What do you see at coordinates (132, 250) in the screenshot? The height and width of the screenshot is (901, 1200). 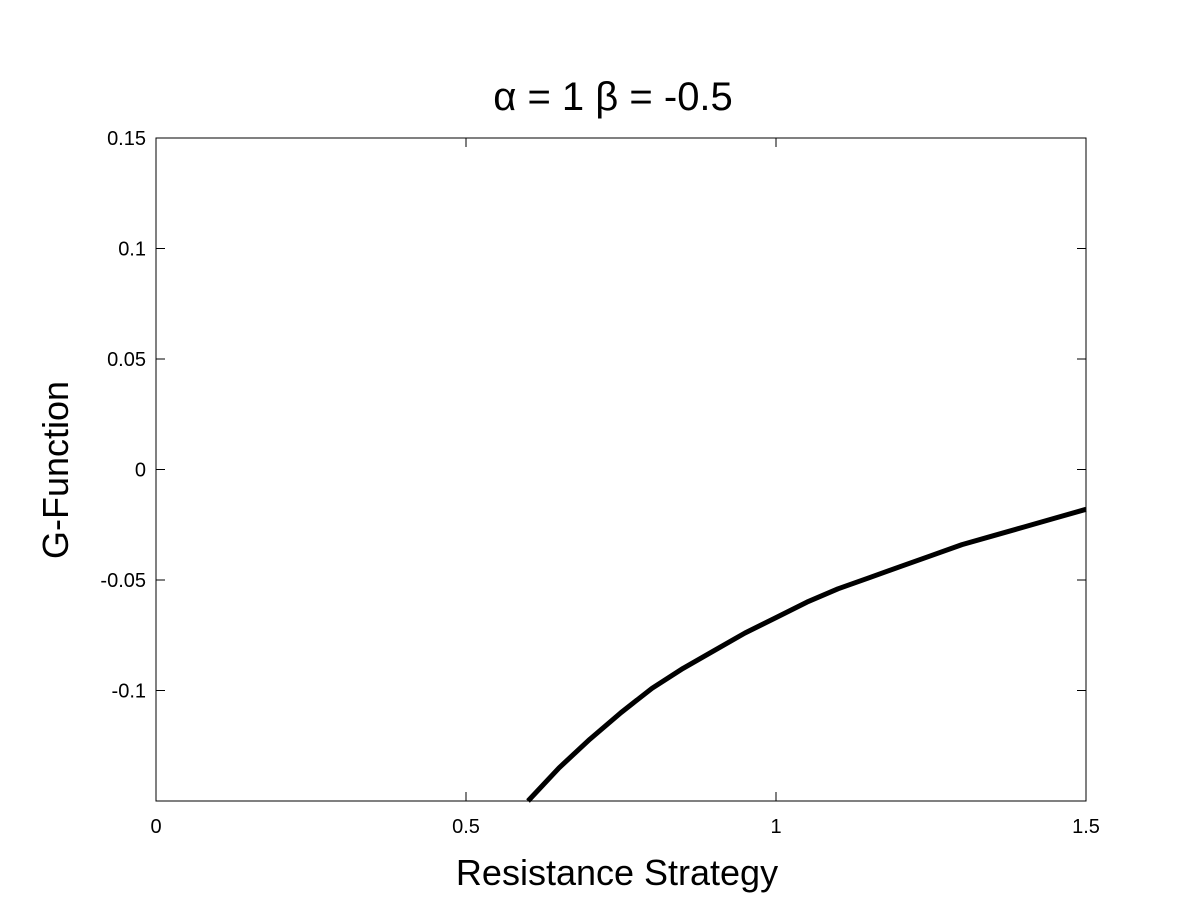 I see `y-tick-label: 0.1` at bounding box center [132, 250].